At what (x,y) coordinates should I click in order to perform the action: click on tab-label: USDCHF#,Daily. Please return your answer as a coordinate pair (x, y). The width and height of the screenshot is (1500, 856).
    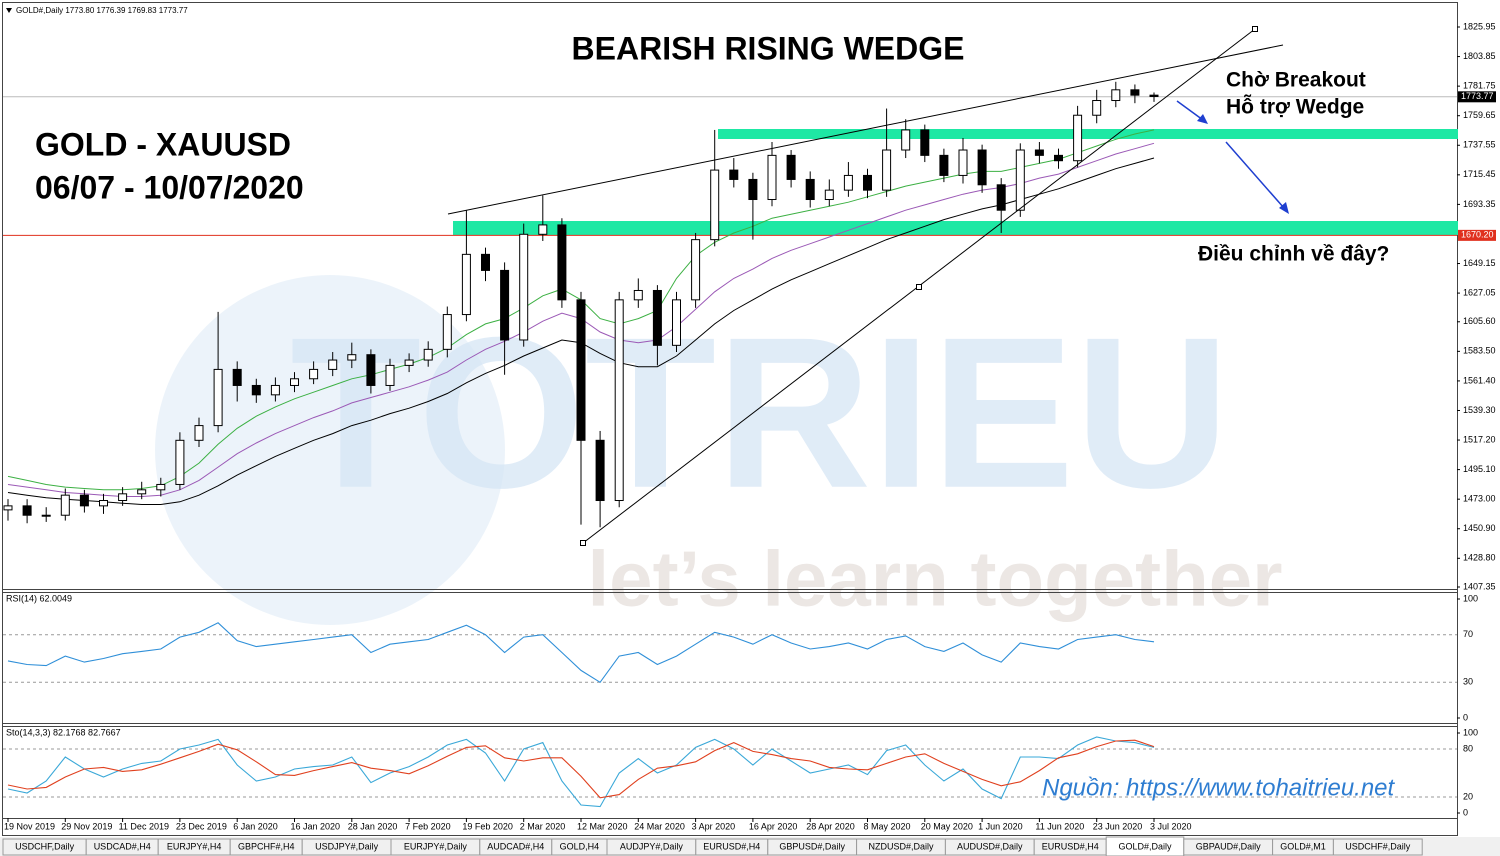
    Looking at the image, I should click on (1378, 846).